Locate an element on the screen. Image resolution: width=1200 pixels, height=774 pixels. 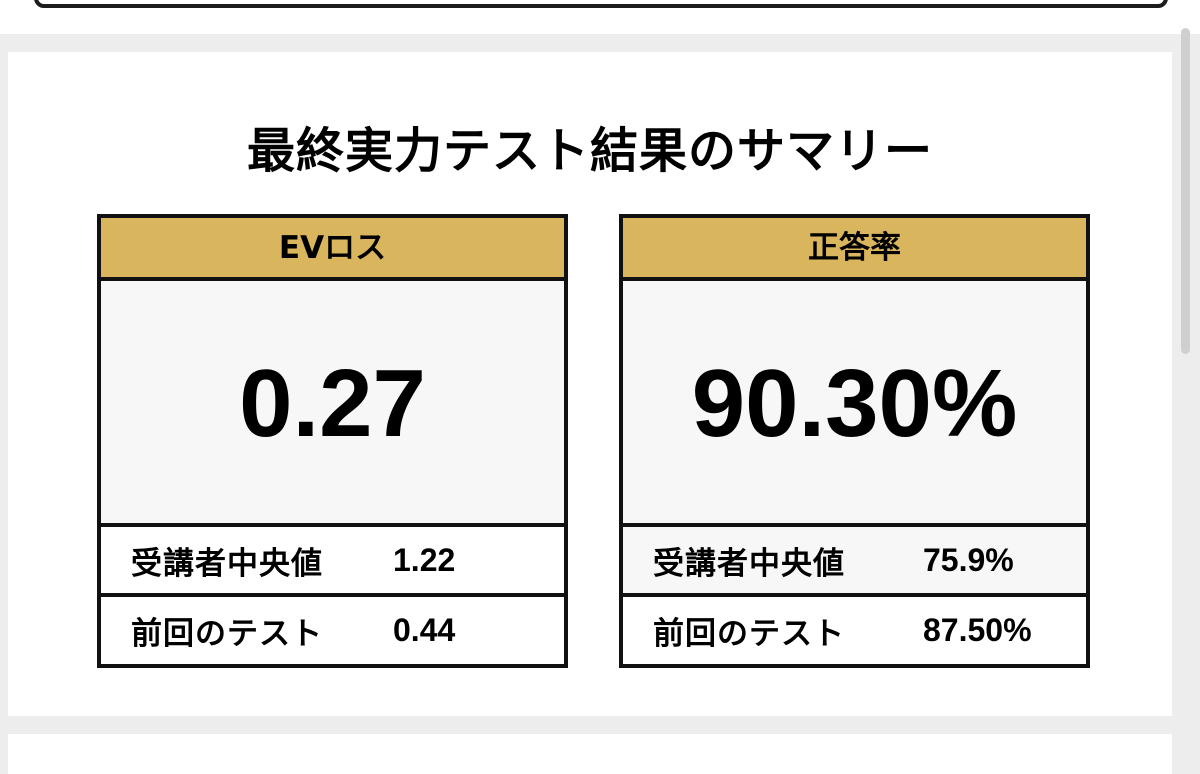
median-value: 75.9% is located at coordinates (968, 559).